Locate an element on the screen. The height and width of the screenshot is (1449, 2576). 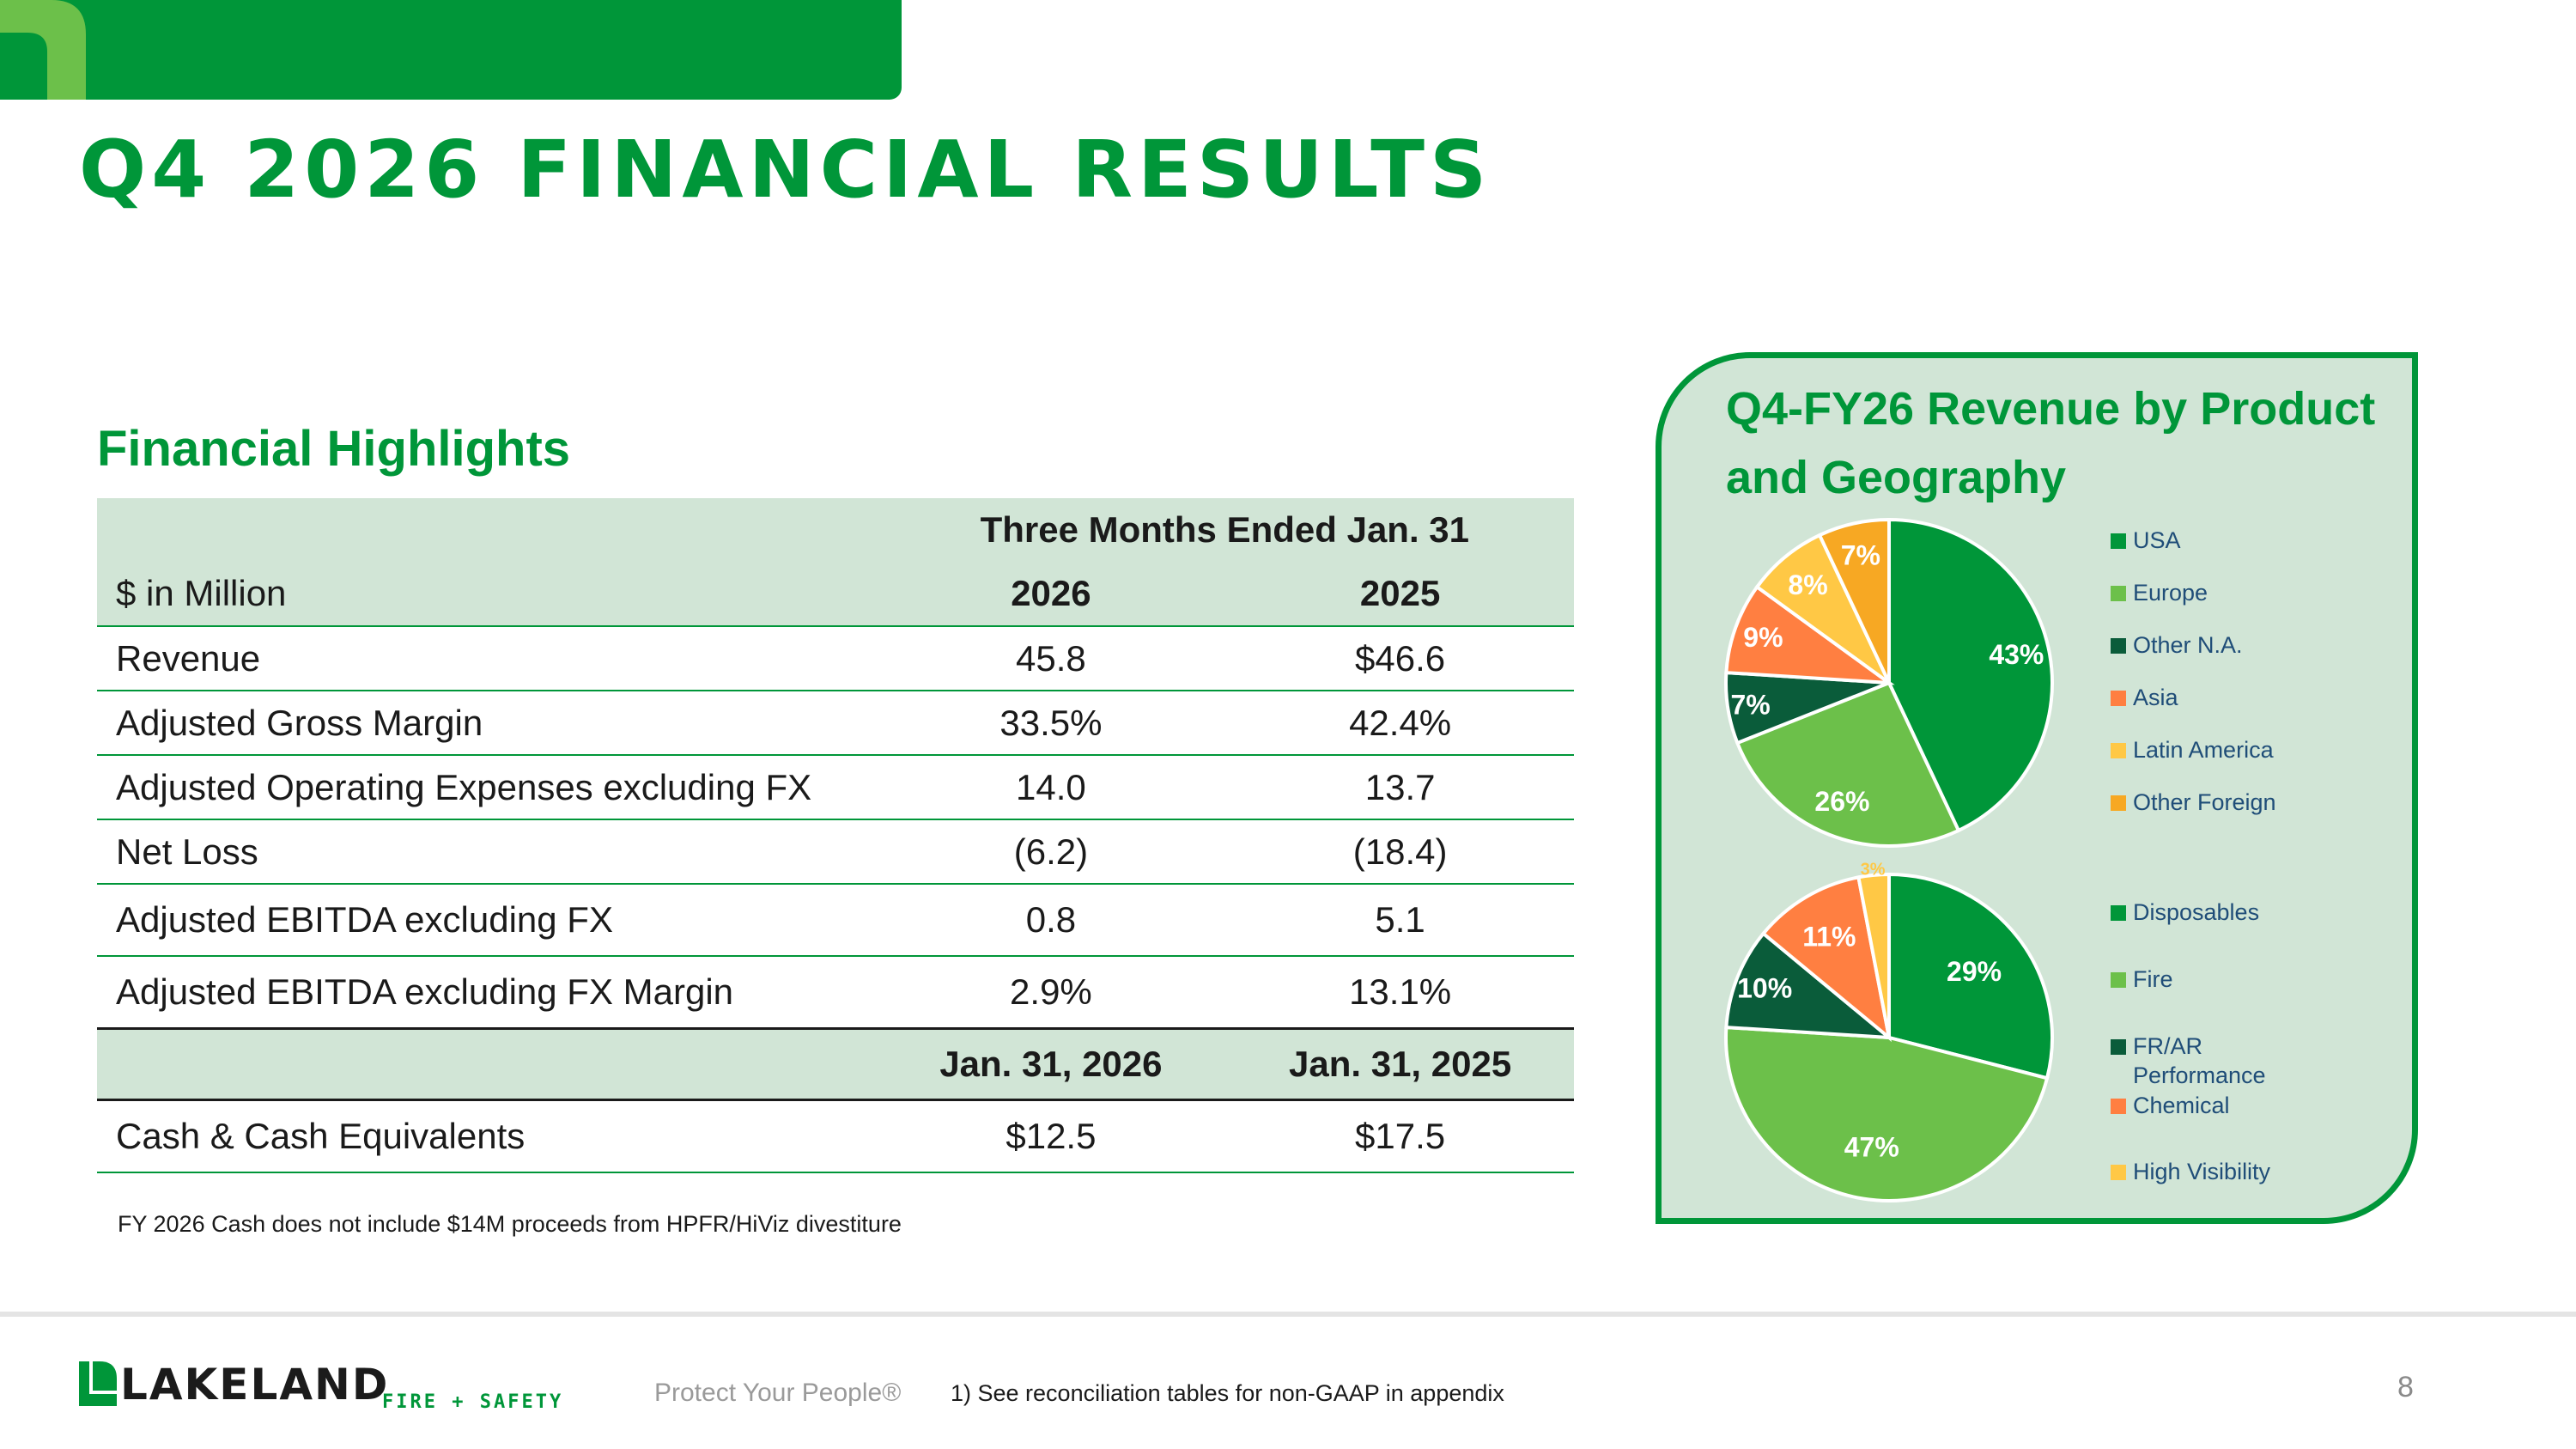
row-label: Adjusted EBITDA excluding FX Margin is located at coordinates (486, 993).